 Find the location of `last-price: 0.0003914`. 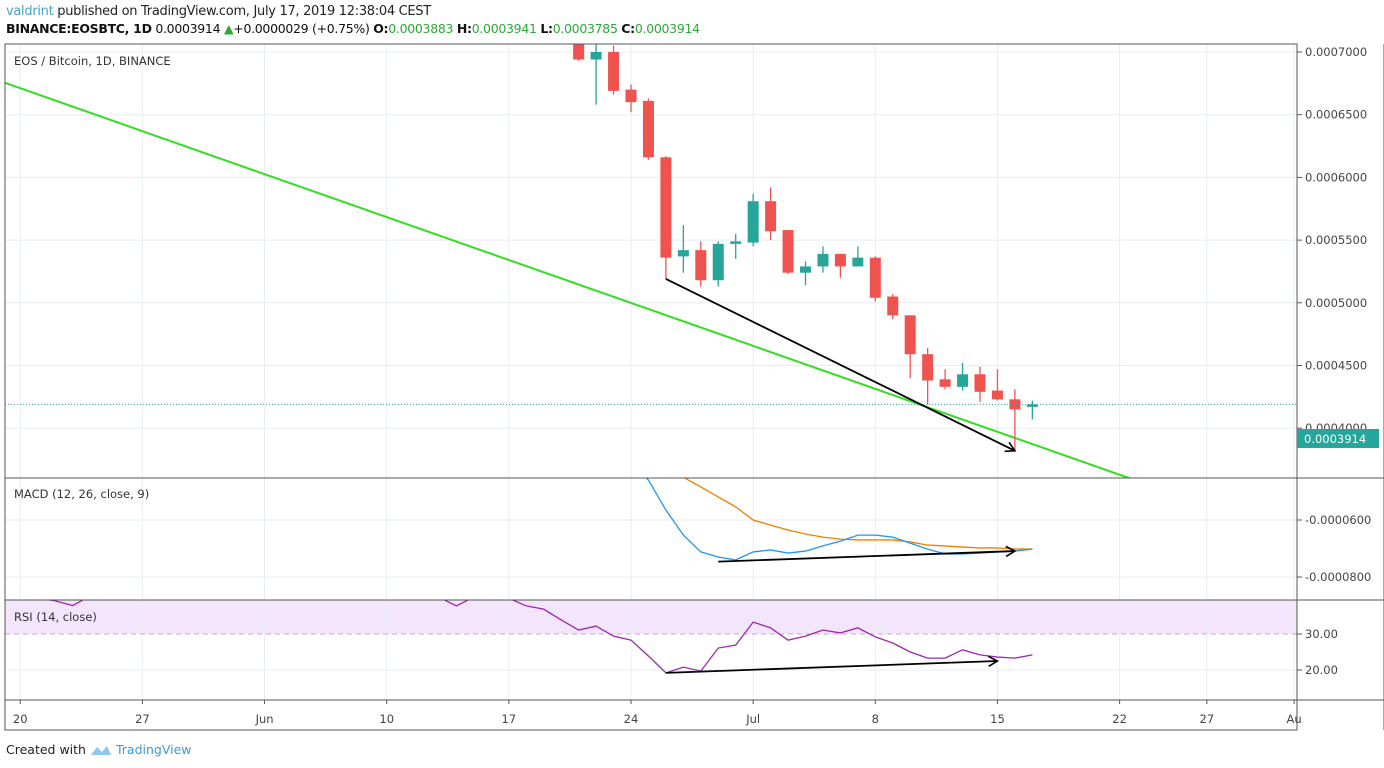

last-price: 0.0003914 is located at coordinates (188, 28).